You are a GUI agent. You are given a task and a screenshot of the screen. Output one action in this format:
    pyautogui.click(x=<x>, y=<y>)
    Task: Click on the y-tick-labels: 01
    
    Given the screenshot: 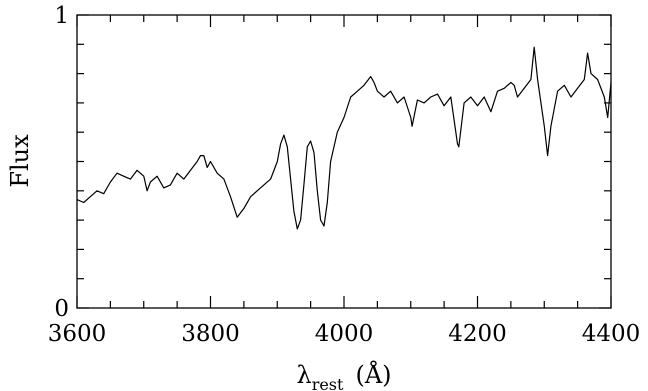 What is the action you would take?
    pyautogui.click(x=61, y=162)
    